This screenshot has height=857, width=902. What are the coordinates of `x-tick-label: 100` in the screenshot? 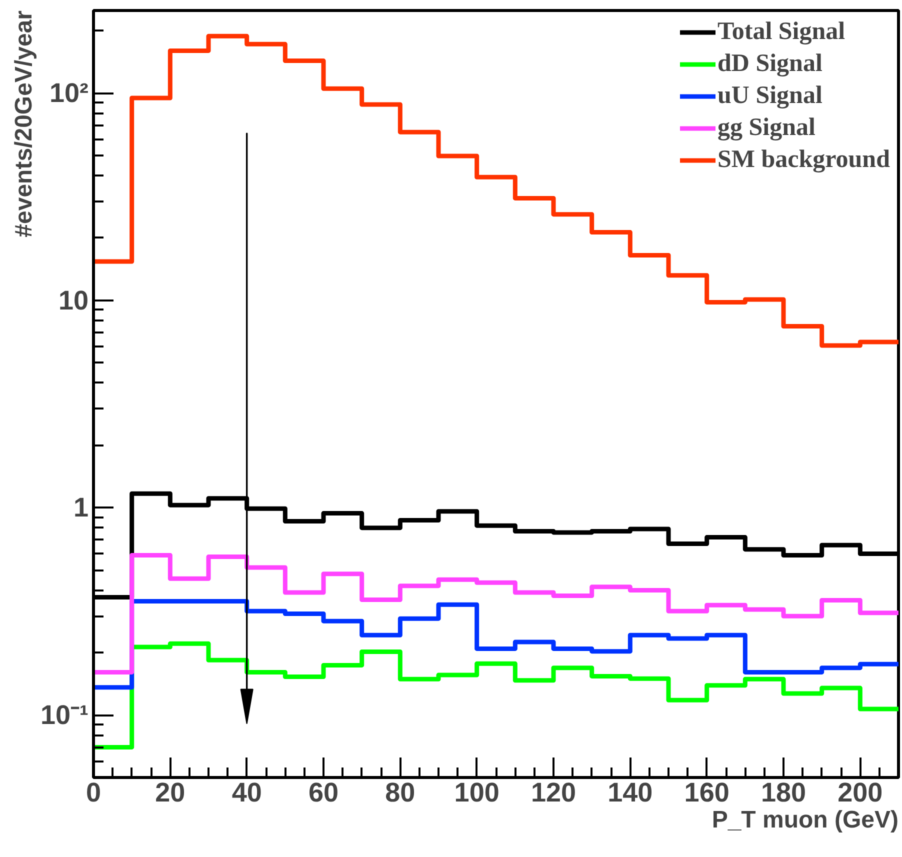 It's located at (477, 793).